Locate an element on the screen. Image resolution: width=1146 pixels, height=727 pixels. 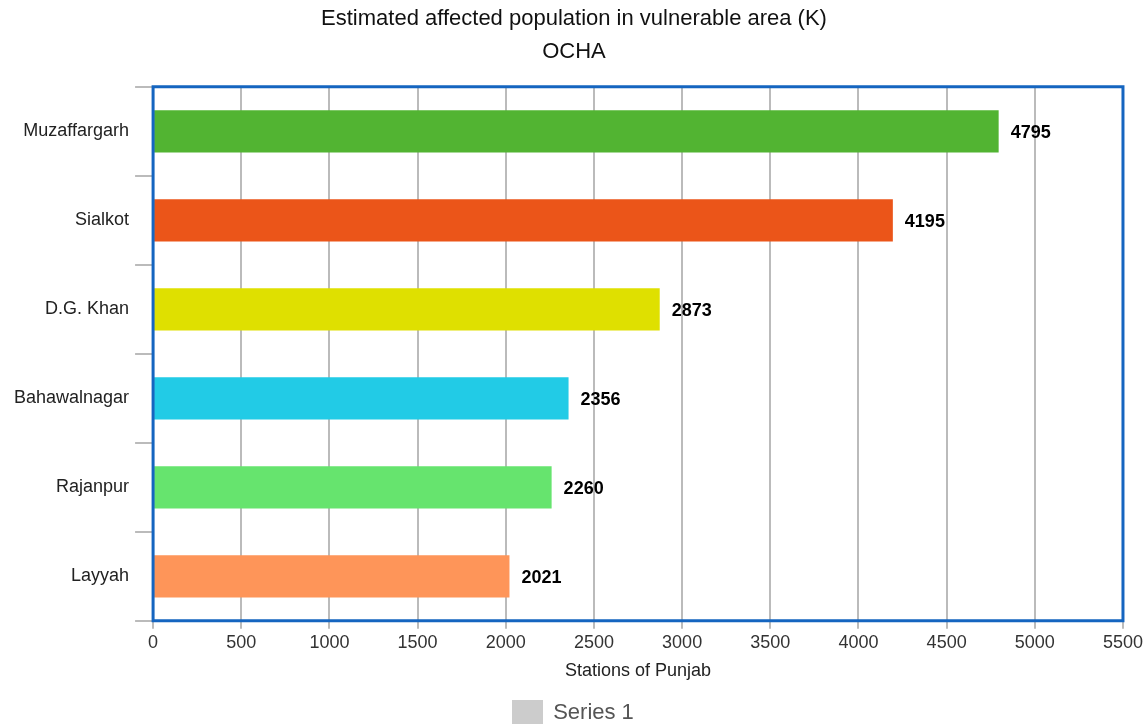
x-tick-label: 3500 is located at coordinates (770, 641).